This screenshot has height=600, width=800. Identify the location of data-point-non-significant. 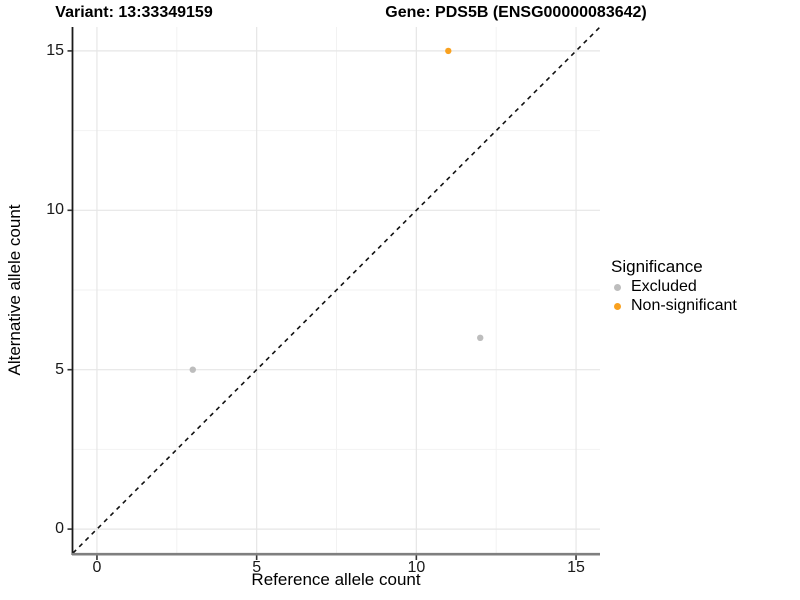
(448, 51).